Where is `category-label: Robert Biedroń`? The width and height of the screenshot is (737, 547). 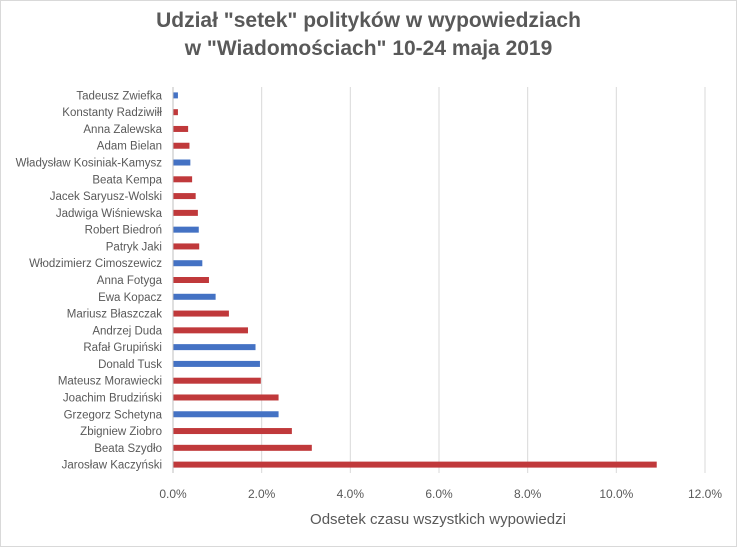
category-label: Robert Biedroń is located at coordinates (123, 231).